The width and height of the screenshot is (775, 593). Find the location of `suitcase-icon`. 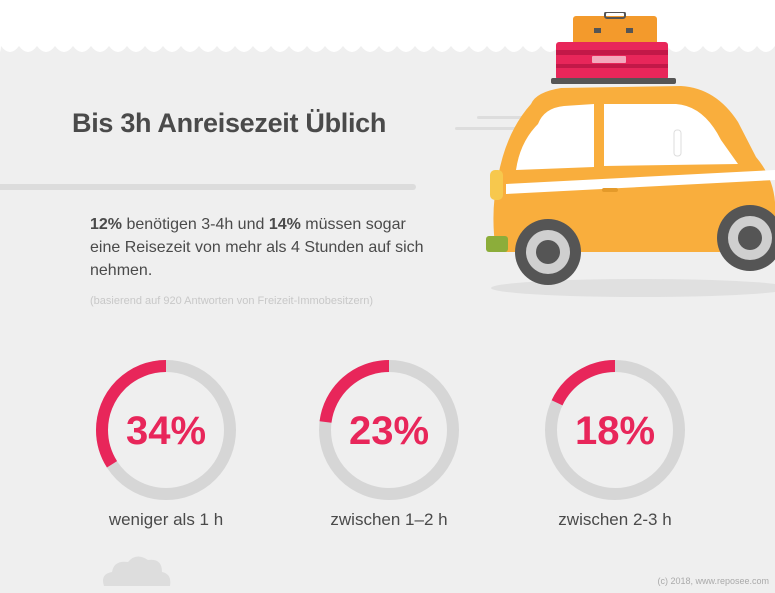

suitcase-icon is located at coordinates (612, 46).